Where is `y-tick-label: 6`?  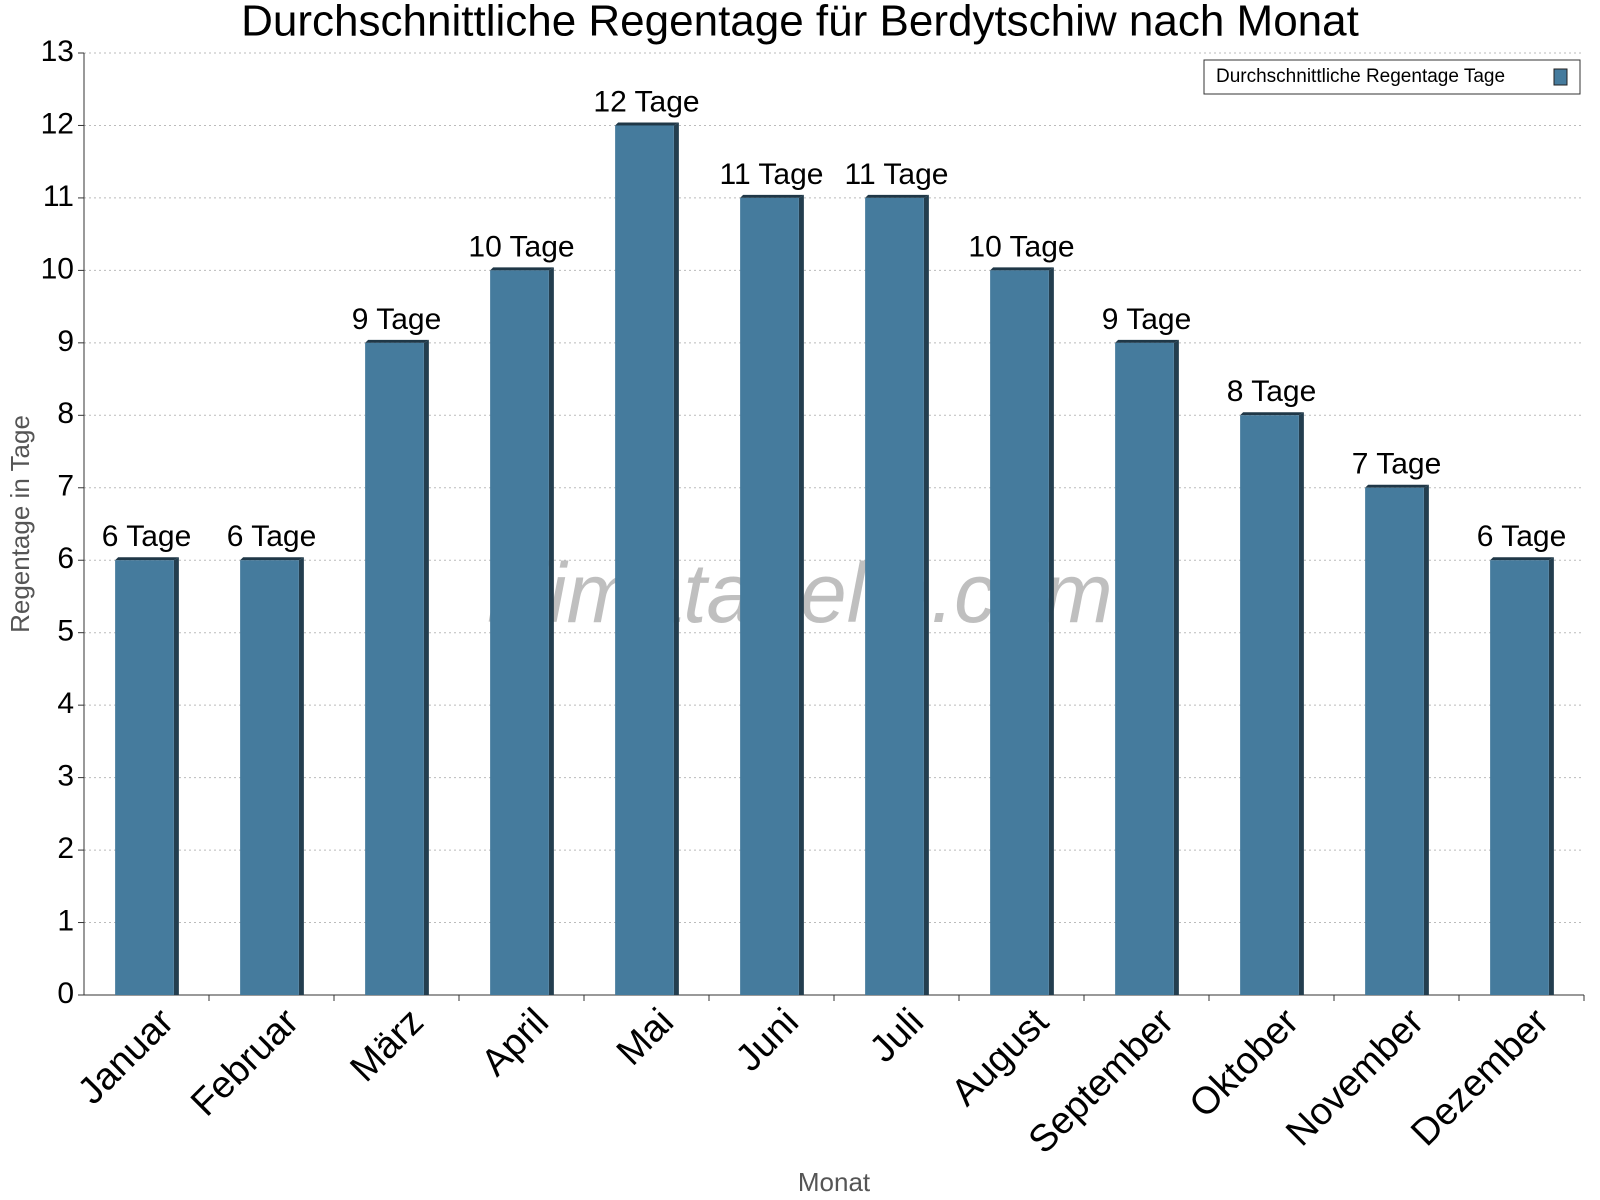 y-tick-label: 6 is located at coordinates (65, 558).